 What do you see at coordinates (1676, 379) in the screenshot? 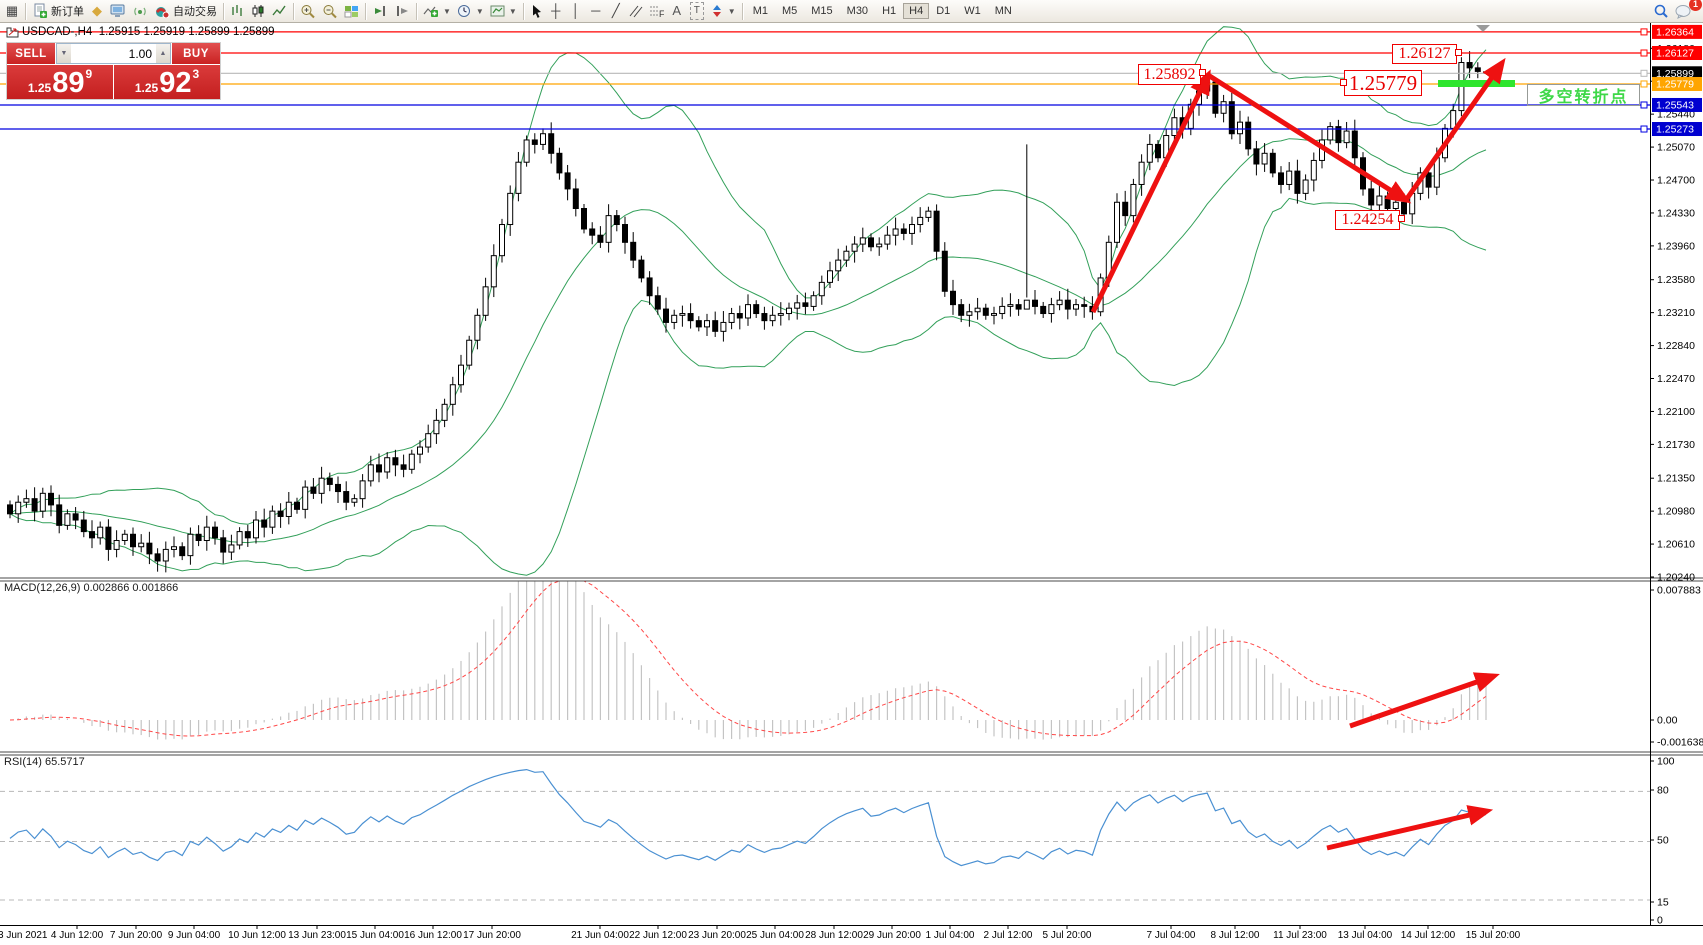
I see `svg-text: 1.22470` at bounding box center [1676, 379].